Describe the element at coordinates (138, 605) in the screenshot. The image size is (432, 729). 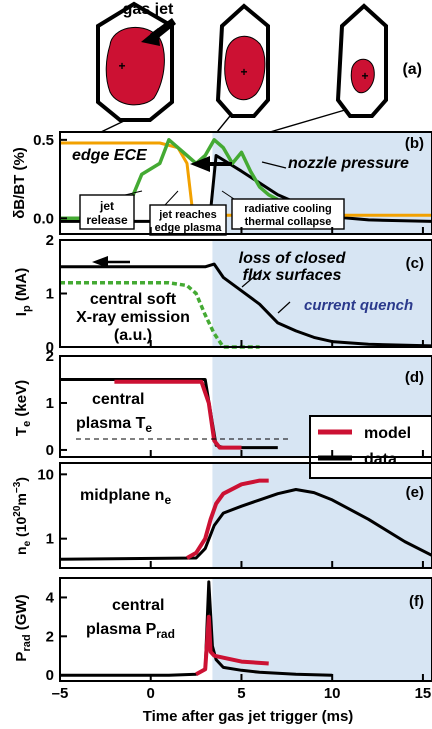
I see `prad-label-line-1: central` at that location.